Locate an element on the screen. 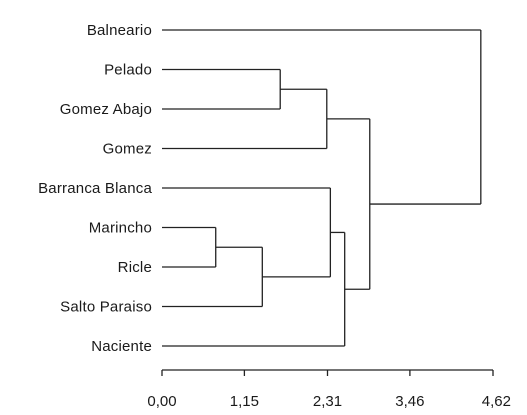 Image resolution: width=527 pixels, height=415 pixels. distance-axis: 0,00 1,15 2,31 3,46 4,62 is located at coordinates (329, 389).